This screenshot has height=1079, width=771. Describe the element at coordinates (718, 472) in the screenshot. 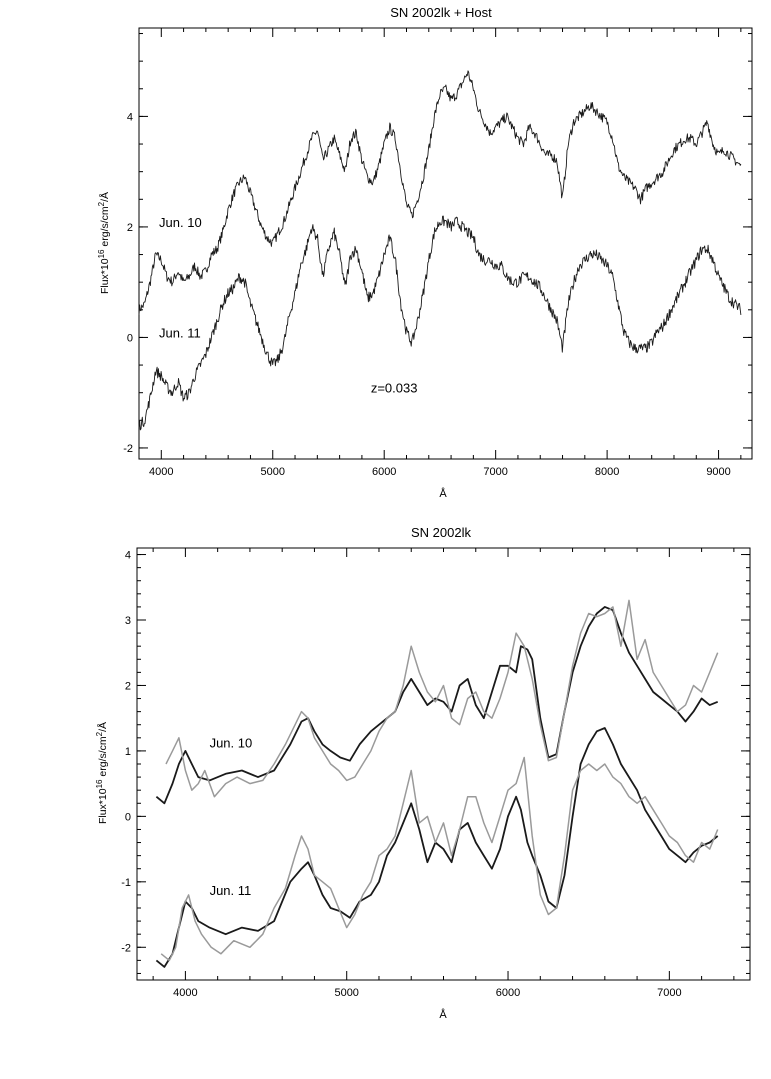

I see `x-tick-label: 9000` at that location.